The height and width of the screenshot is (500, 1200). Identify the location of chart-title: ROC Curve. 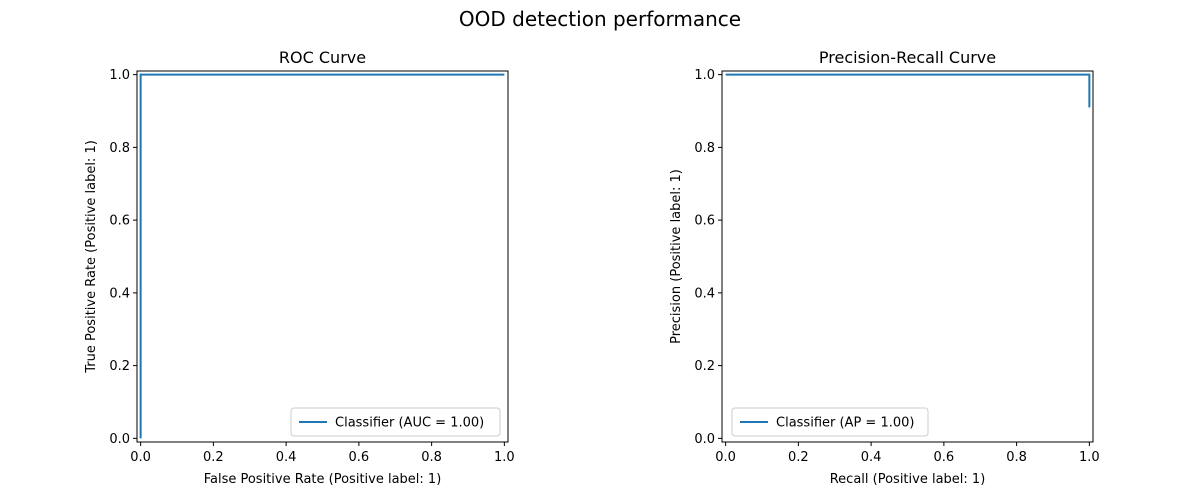
(322, 57).